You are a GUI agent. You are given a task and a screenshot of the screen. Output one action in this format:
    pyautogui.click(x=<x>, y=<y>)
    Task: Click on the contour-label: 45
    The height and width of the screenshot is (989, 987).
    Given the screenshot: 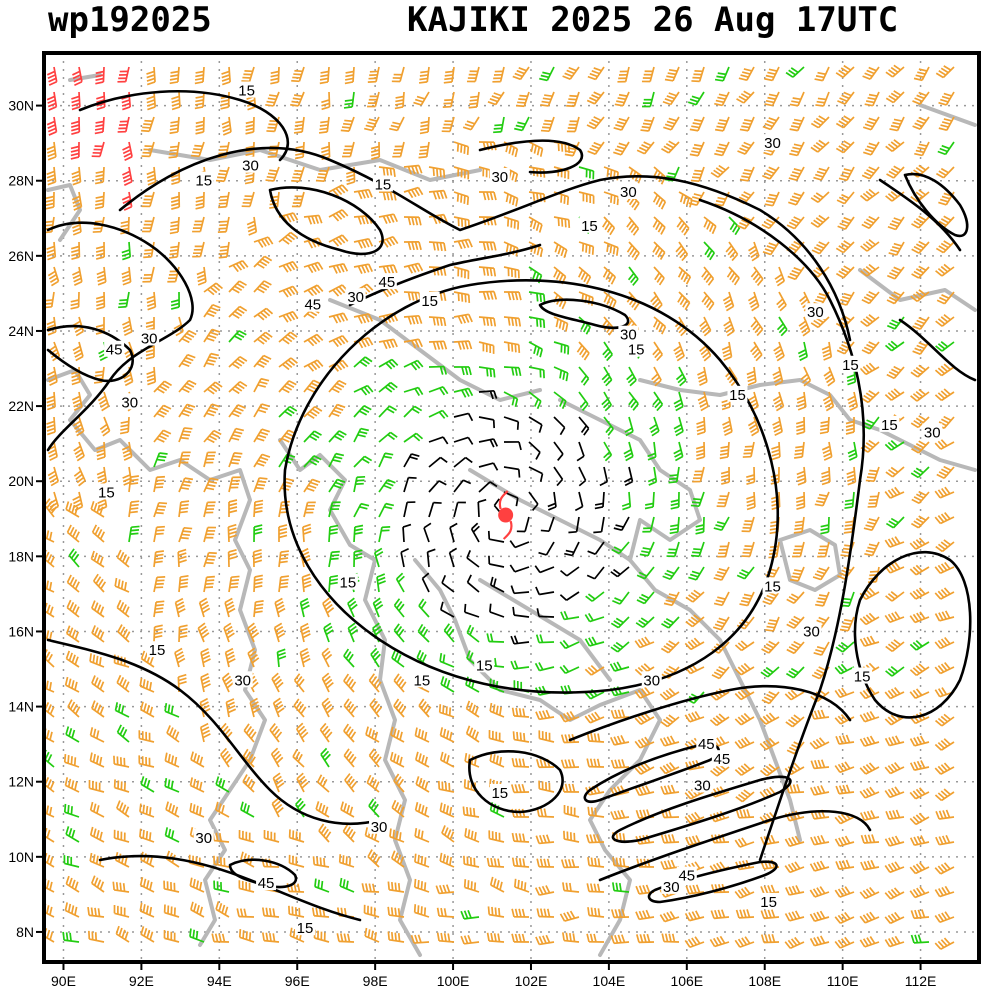 What is the action you would take?
    pyautogui.click(x=706, y=744)
    